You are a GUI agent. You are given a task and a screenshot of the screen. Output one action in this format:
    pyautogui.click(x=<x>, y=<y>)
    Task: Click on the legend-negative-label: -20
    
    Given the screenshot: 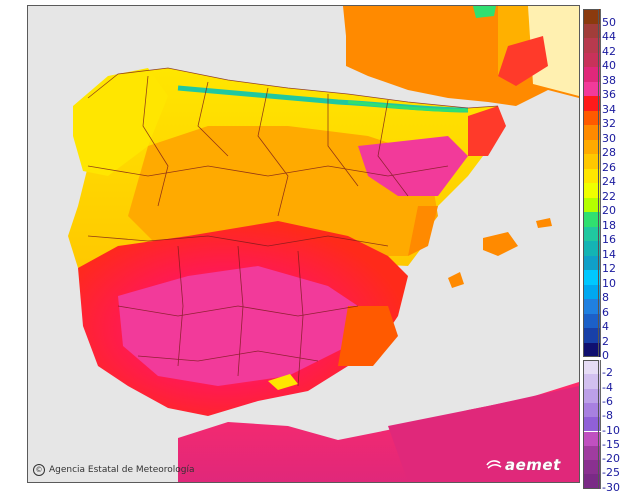 What is the action you would take?
    pyautogui.click(x=611, y=459)
    